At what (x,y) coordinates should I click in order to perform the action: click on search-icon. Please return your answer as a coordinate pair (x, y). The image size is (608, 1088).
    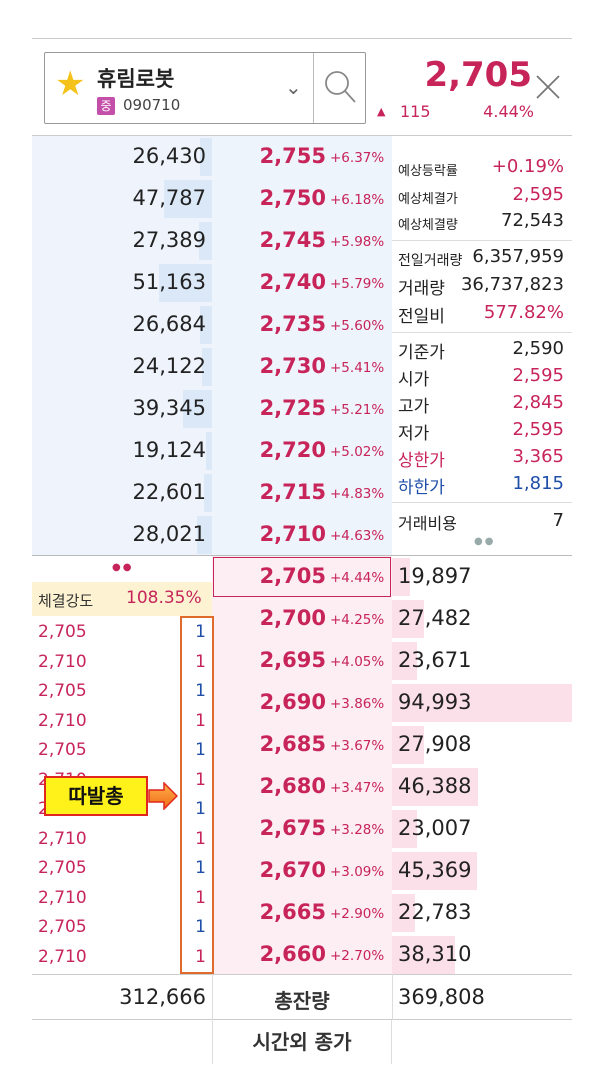
    Looking at the image, I should click on (340, 87).